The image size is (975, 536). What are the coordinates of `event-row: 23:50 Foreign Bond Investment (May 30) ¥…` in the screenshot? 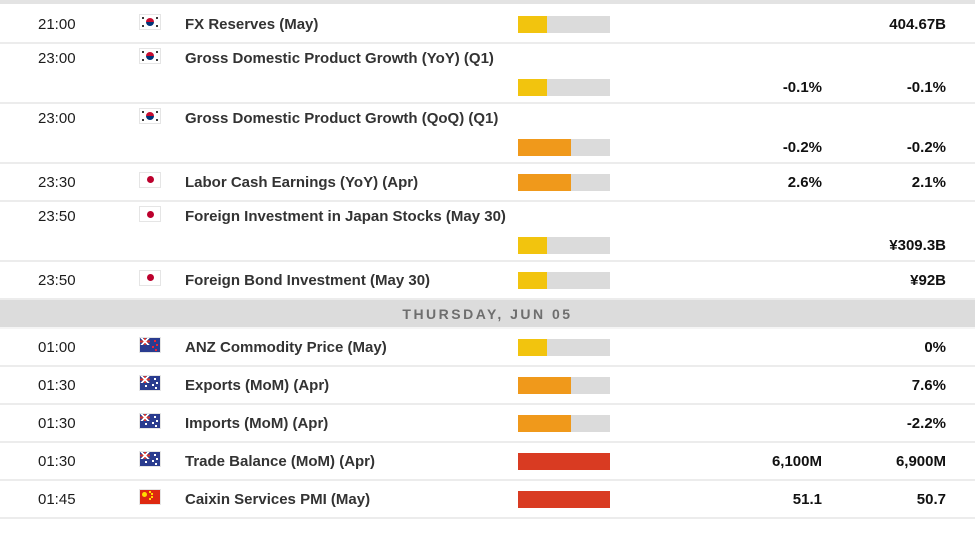 It's located at (487, 281).